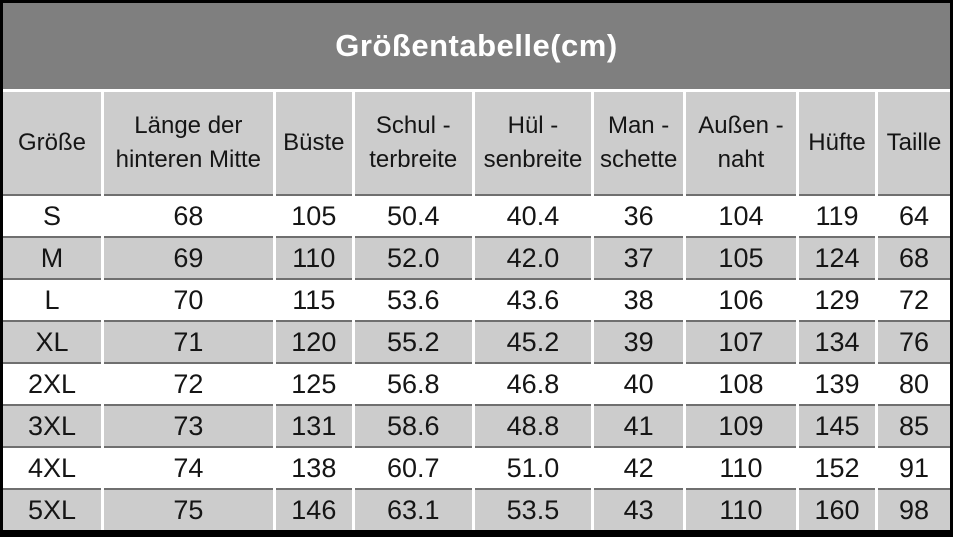 The height and width of the screenshot is (537, 953). I want to click on column-header-huelsenbreite: Hül - senbreite, so click(532, 143).